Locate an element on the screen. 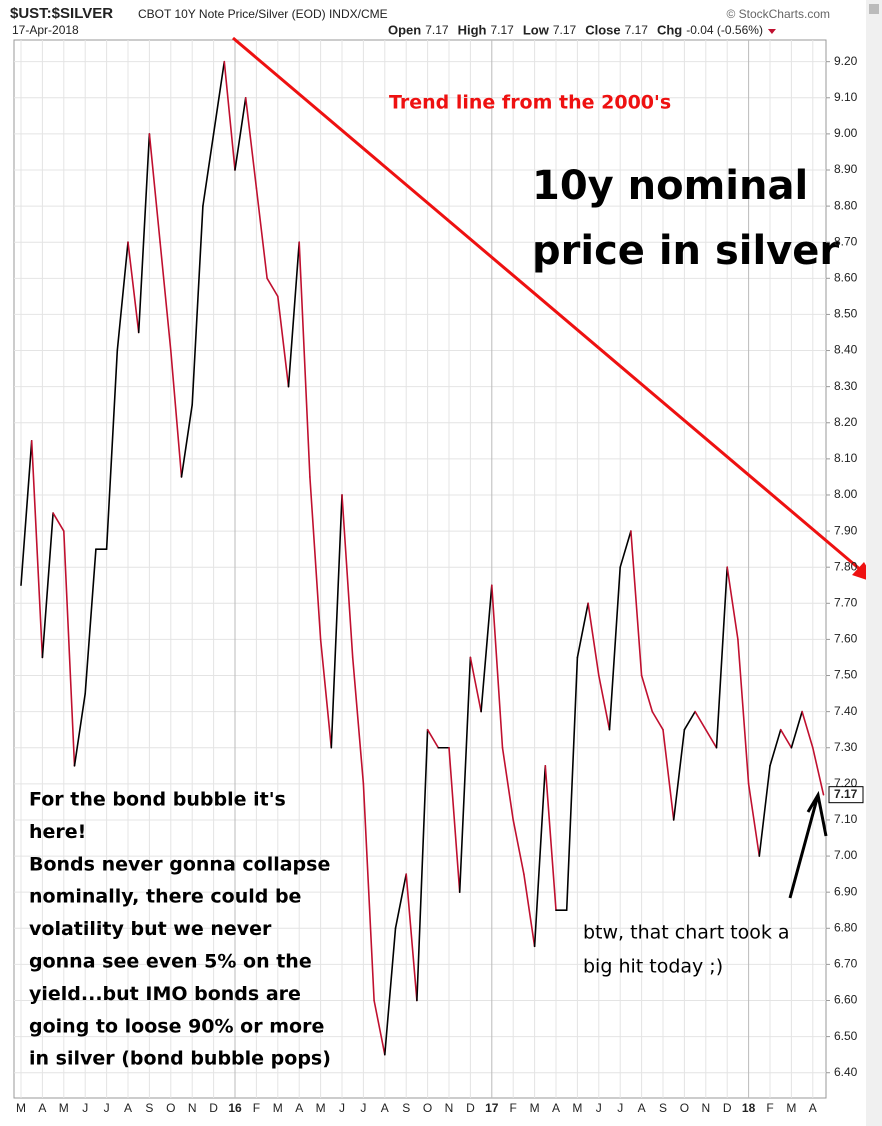  headline: 10y nominal is located at coordinates (670, 186).